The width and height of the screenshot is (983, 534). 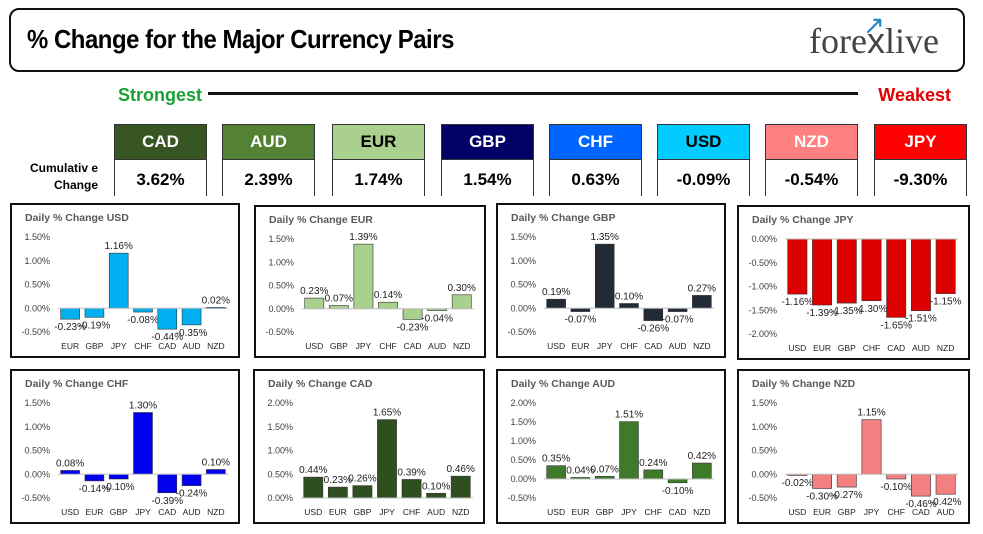 What do you see at coordinates (378, 160) in the screenshot?
I see `currency-box-eur: EUR 1.74%` at bounding box center [378, 160].